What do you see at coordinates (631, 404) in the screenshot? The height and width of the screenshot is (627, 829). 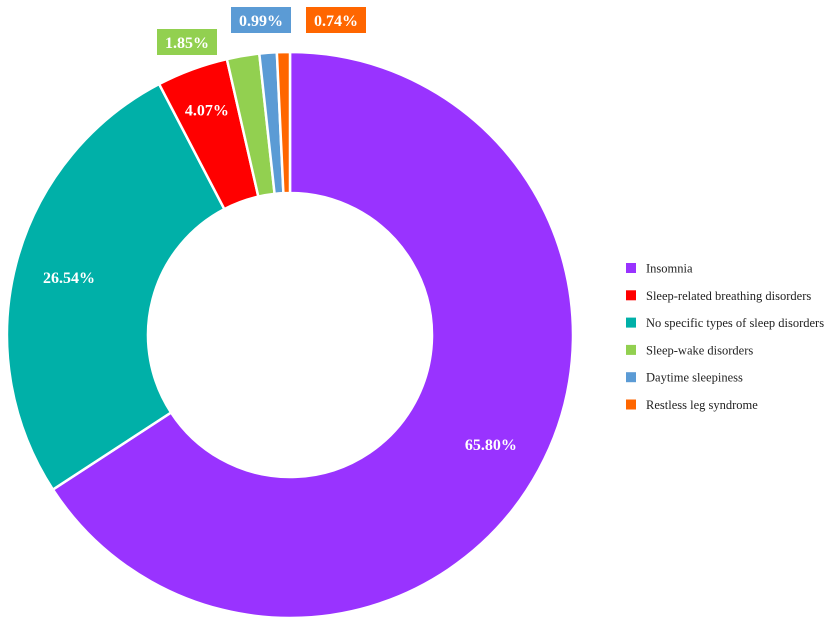 I see `legend-swatch-restless-leg-syndrome` at bounding box center [631, 404].